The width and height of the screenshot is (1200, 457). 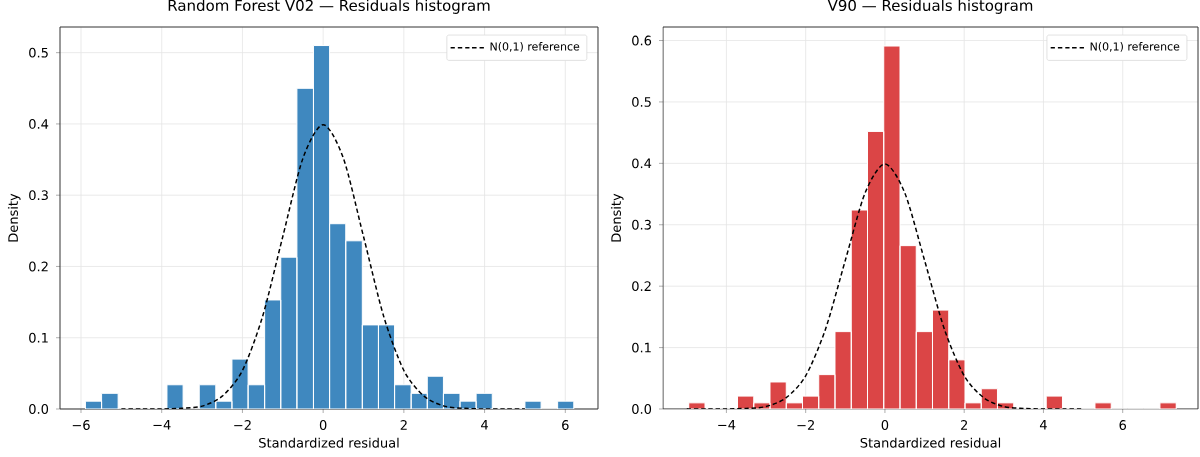 What do you see at coordinates (930, 7) in the screenshot?
I see `chart-title: V90 — Residuals histogram` at bounding box center [930, 7].